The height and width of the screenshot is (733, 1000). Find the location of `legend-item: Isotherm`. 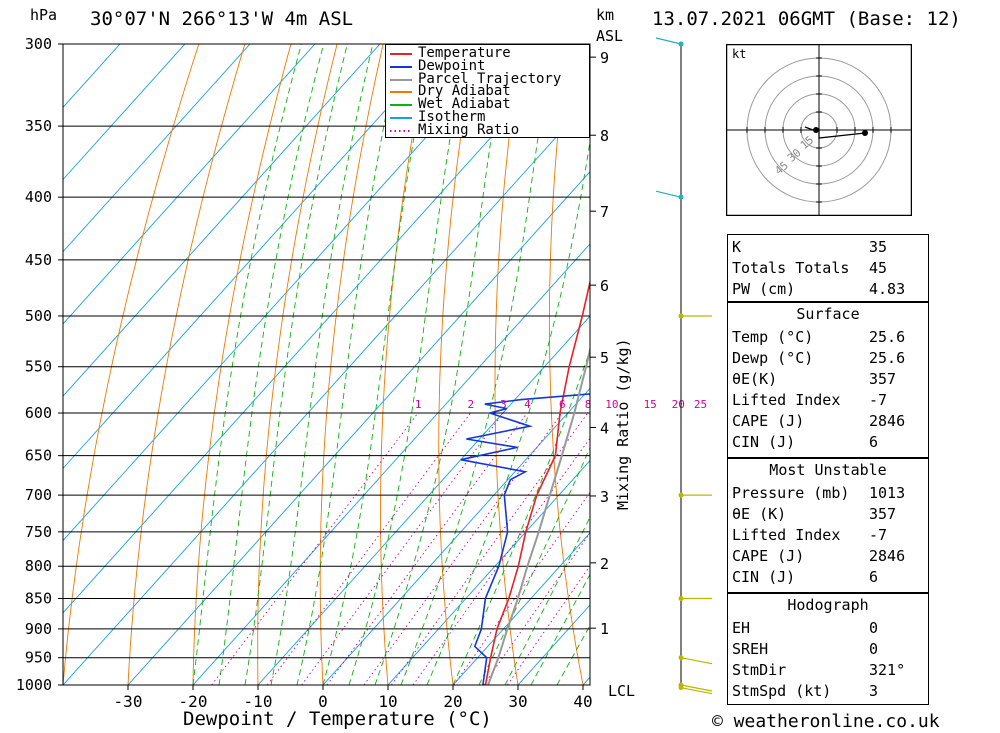

legend-item: Isotherm is located at coordinates (487, 117).